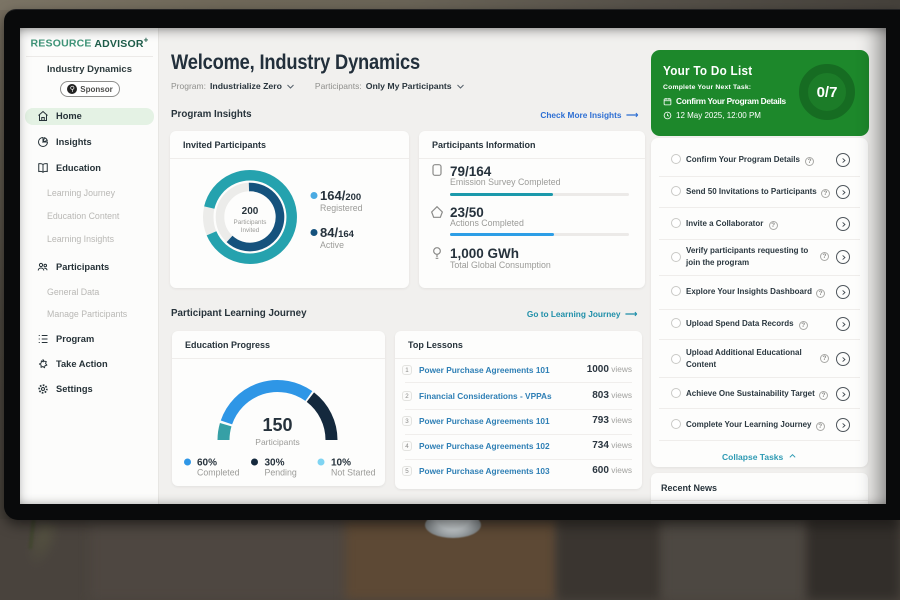 Image resolution: width=900 pixels, height=600 pixels. What do you see at coordinates (277, 425) in the screenshot?
I see `svg-text: 150` at bounding box center [277, 425].